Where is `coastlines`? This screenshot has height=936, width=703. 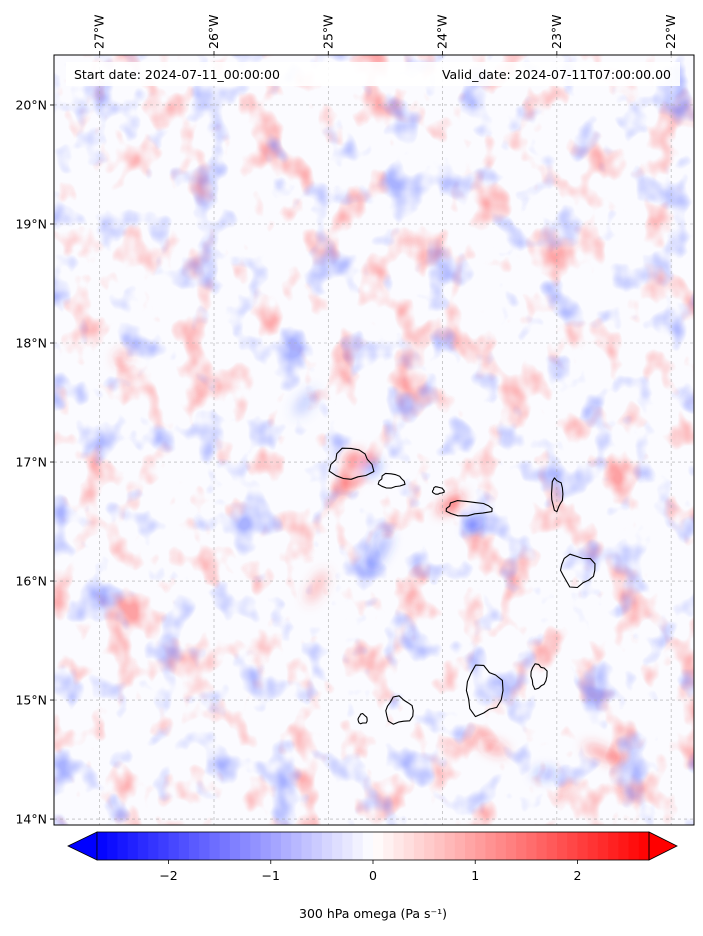 coastlines is located at coordinates (462, 586).